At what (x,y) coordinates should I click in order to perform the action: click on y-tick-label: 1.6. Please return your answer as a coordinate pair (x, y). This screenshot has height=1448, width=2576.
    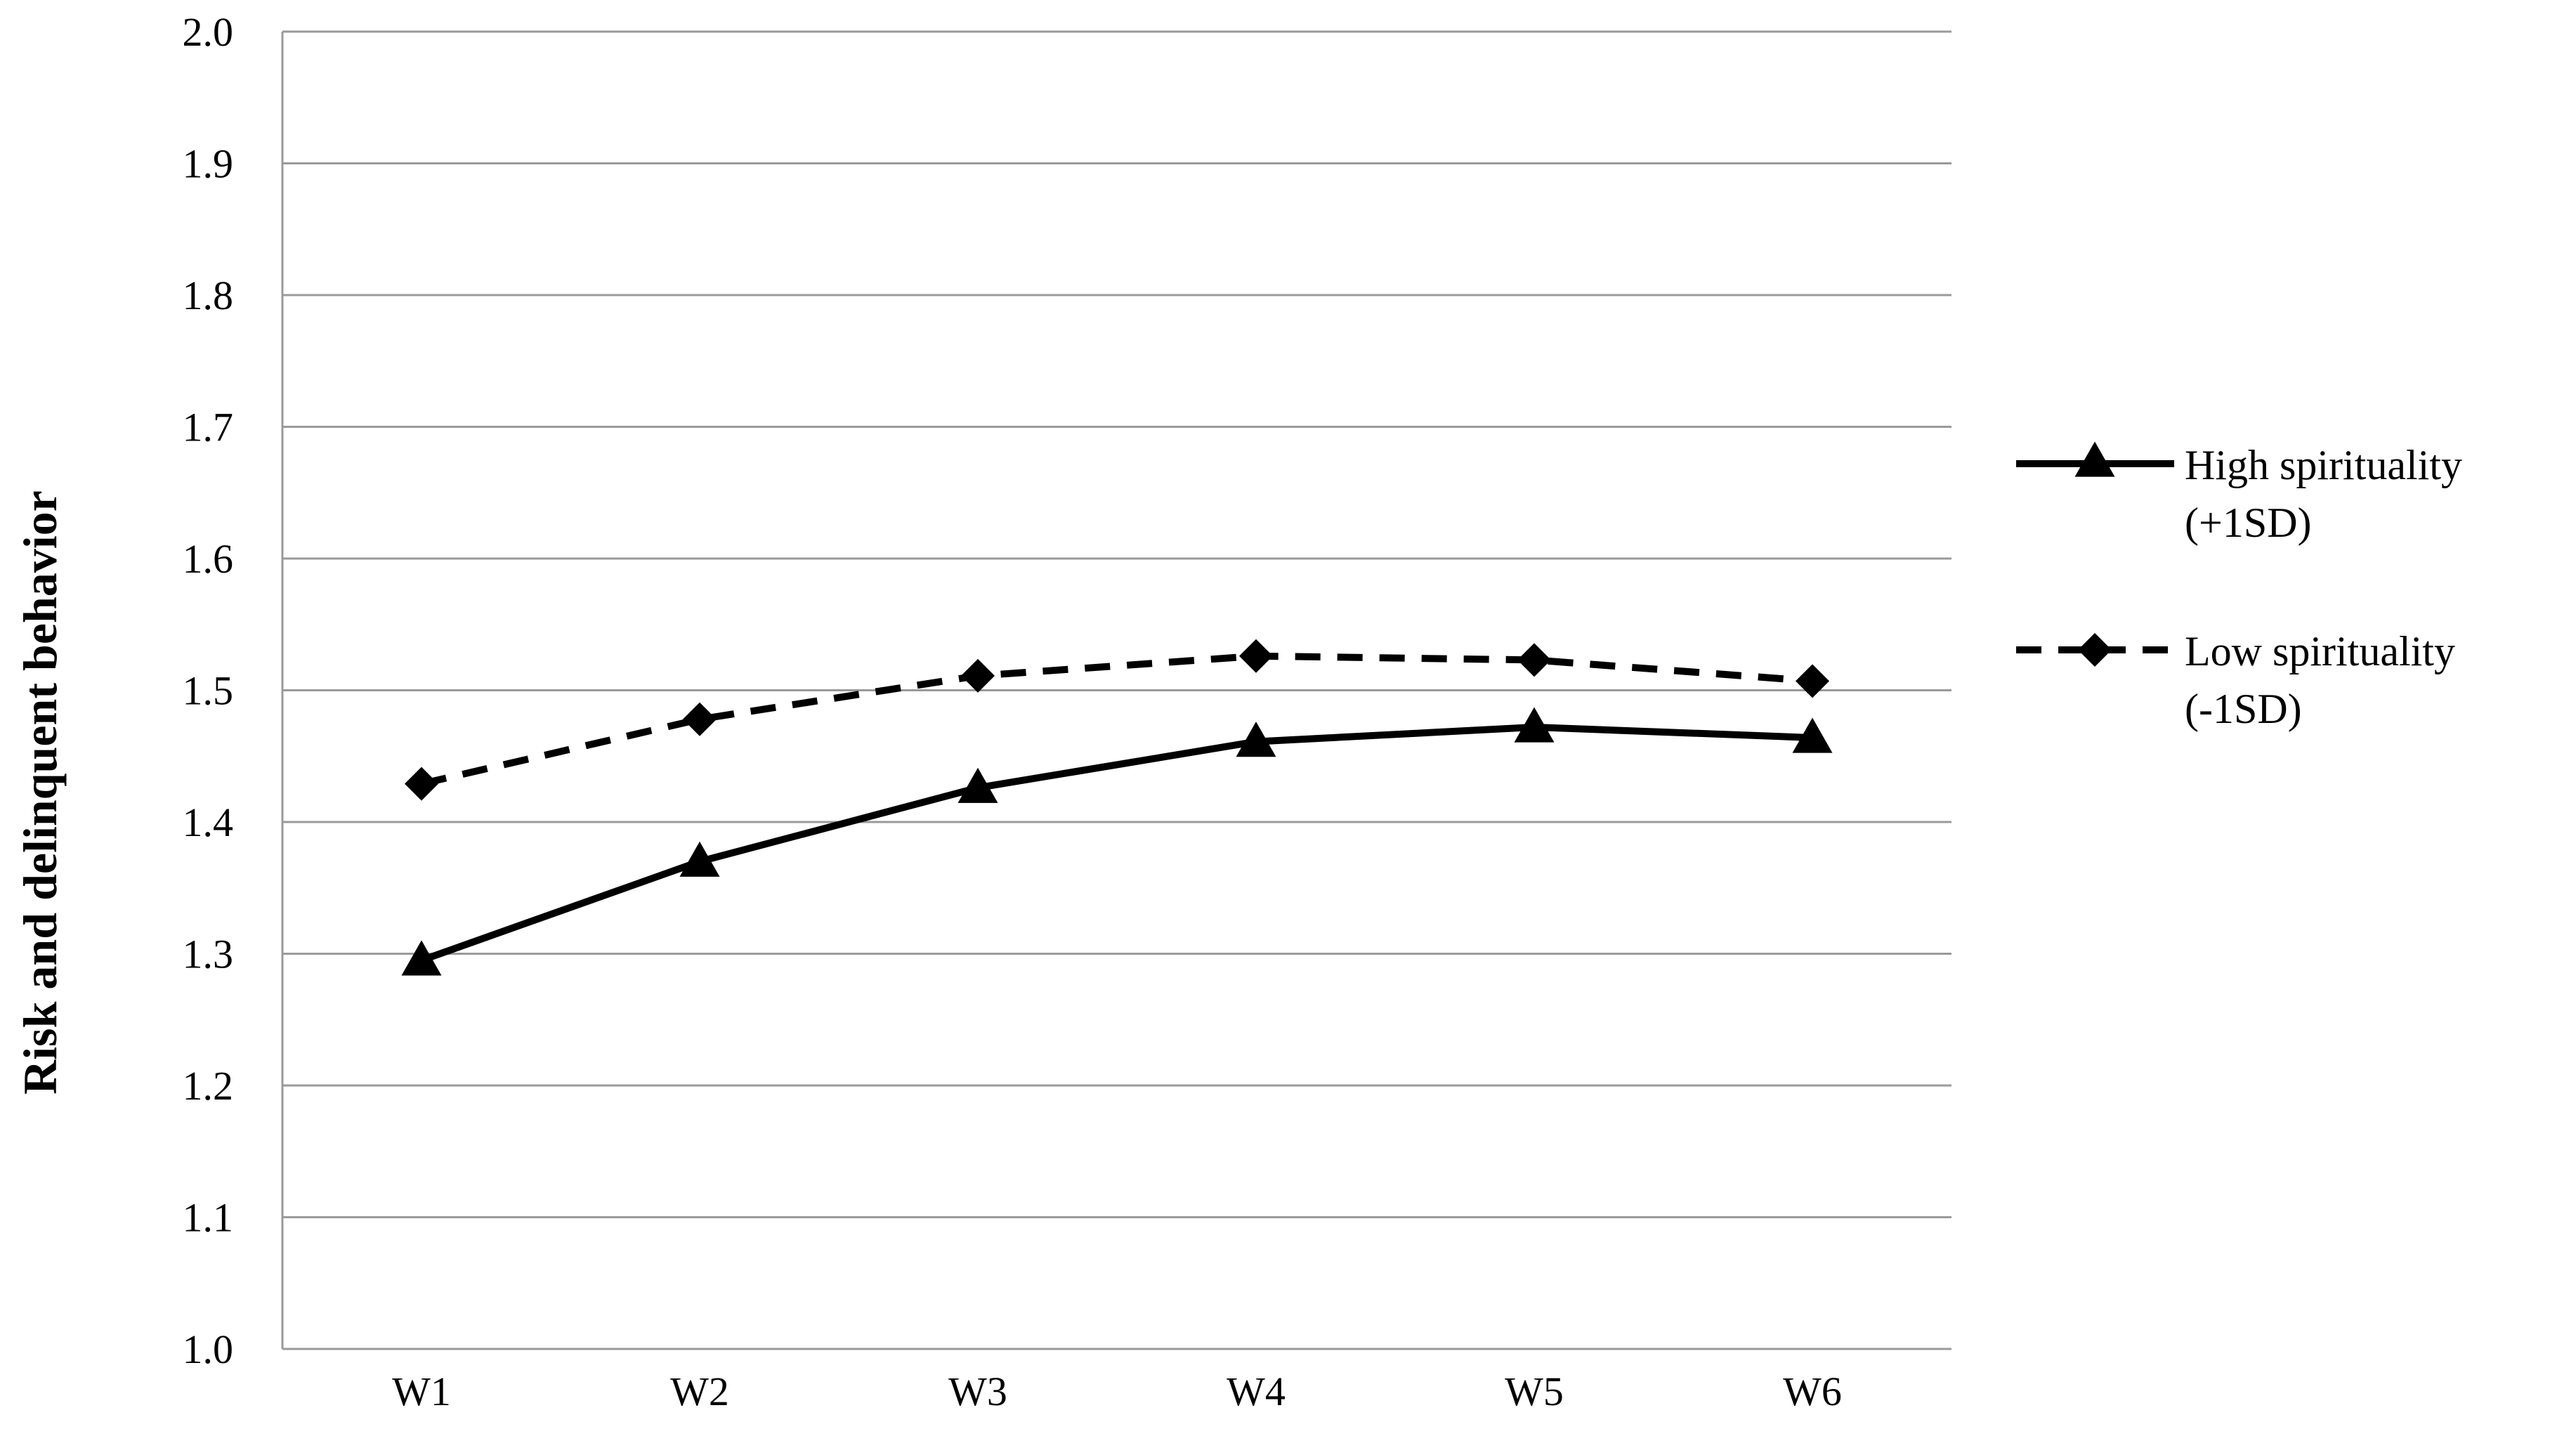
    Looking at the image, I should click on (209, 559).